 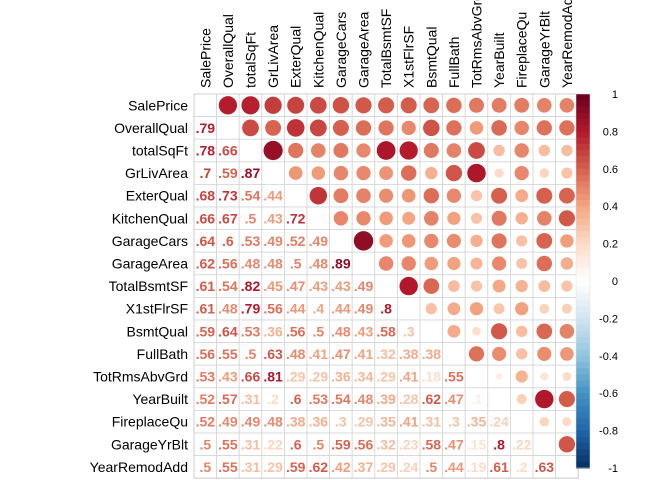 I want to click on circle-garagearea-totrmsabvgrd, so click(x=476, y=263).